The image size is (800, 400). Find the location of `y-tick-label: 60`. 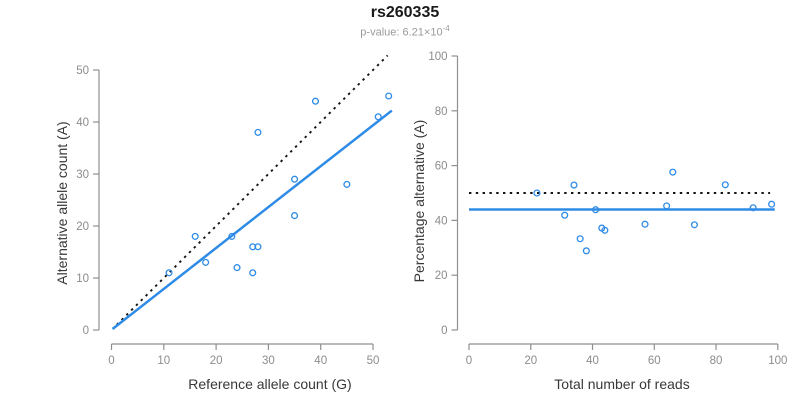

y-tick-label: 60 is located at coordinates (441, 167).